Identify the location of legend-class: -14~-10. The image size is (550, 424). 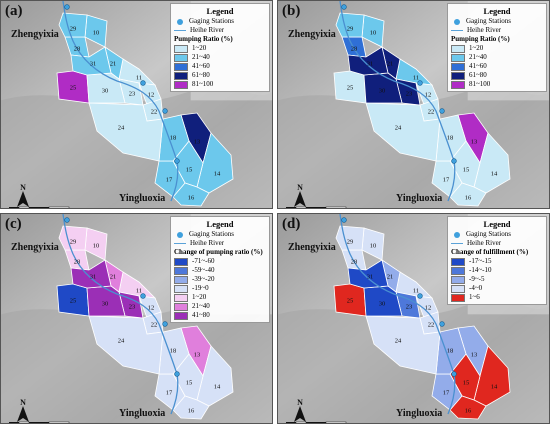
(497, 270).